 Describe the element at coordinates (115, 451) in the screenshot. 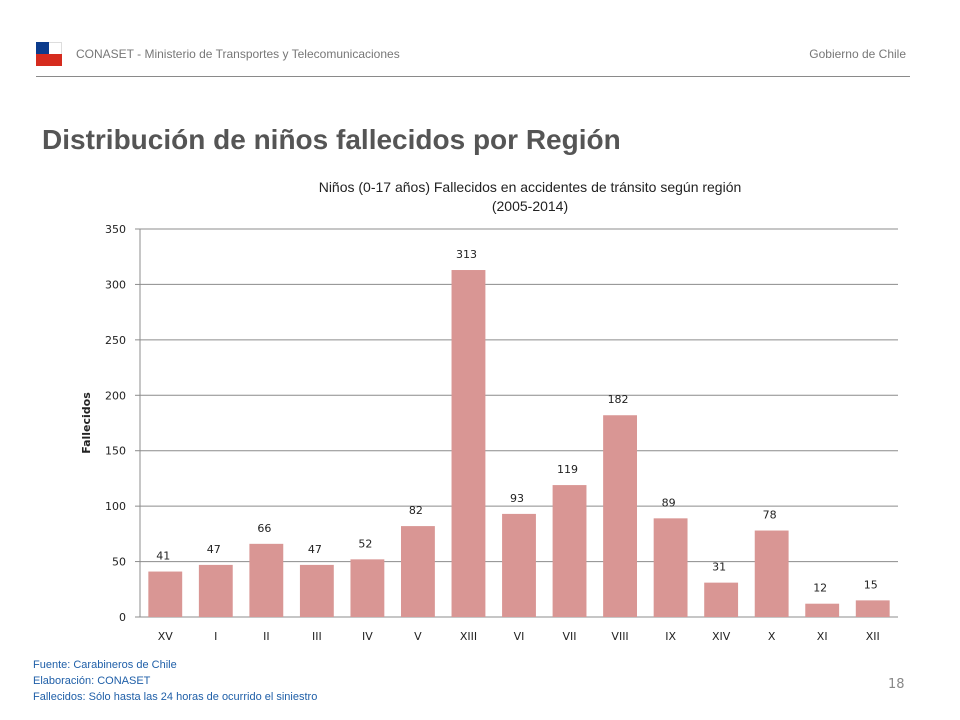

I see `y-tick-label: 150` at that location.